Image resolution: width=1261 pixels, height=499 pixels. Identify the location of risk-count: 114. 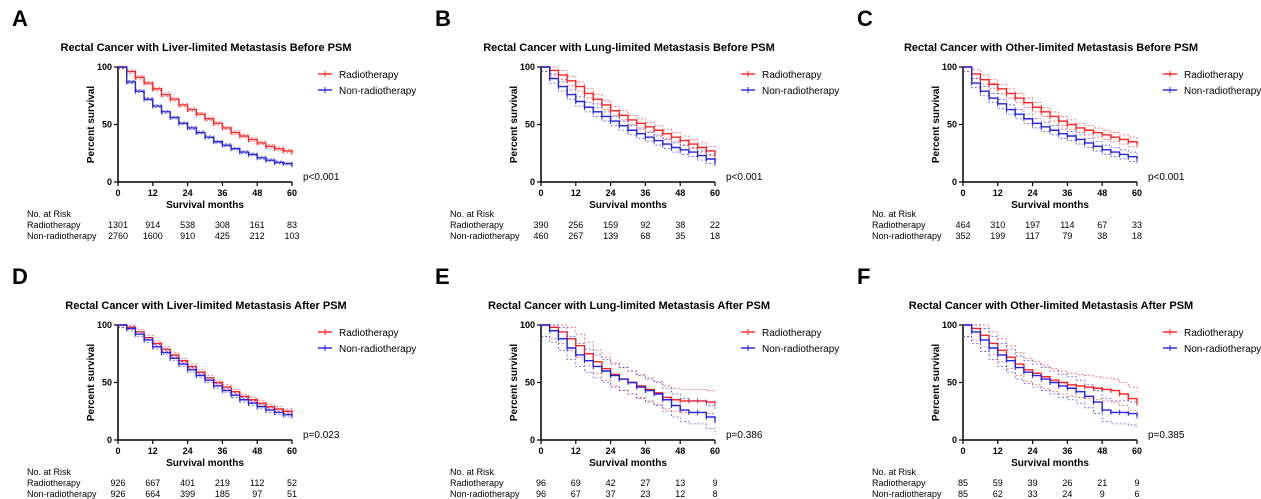
(1067, 225).